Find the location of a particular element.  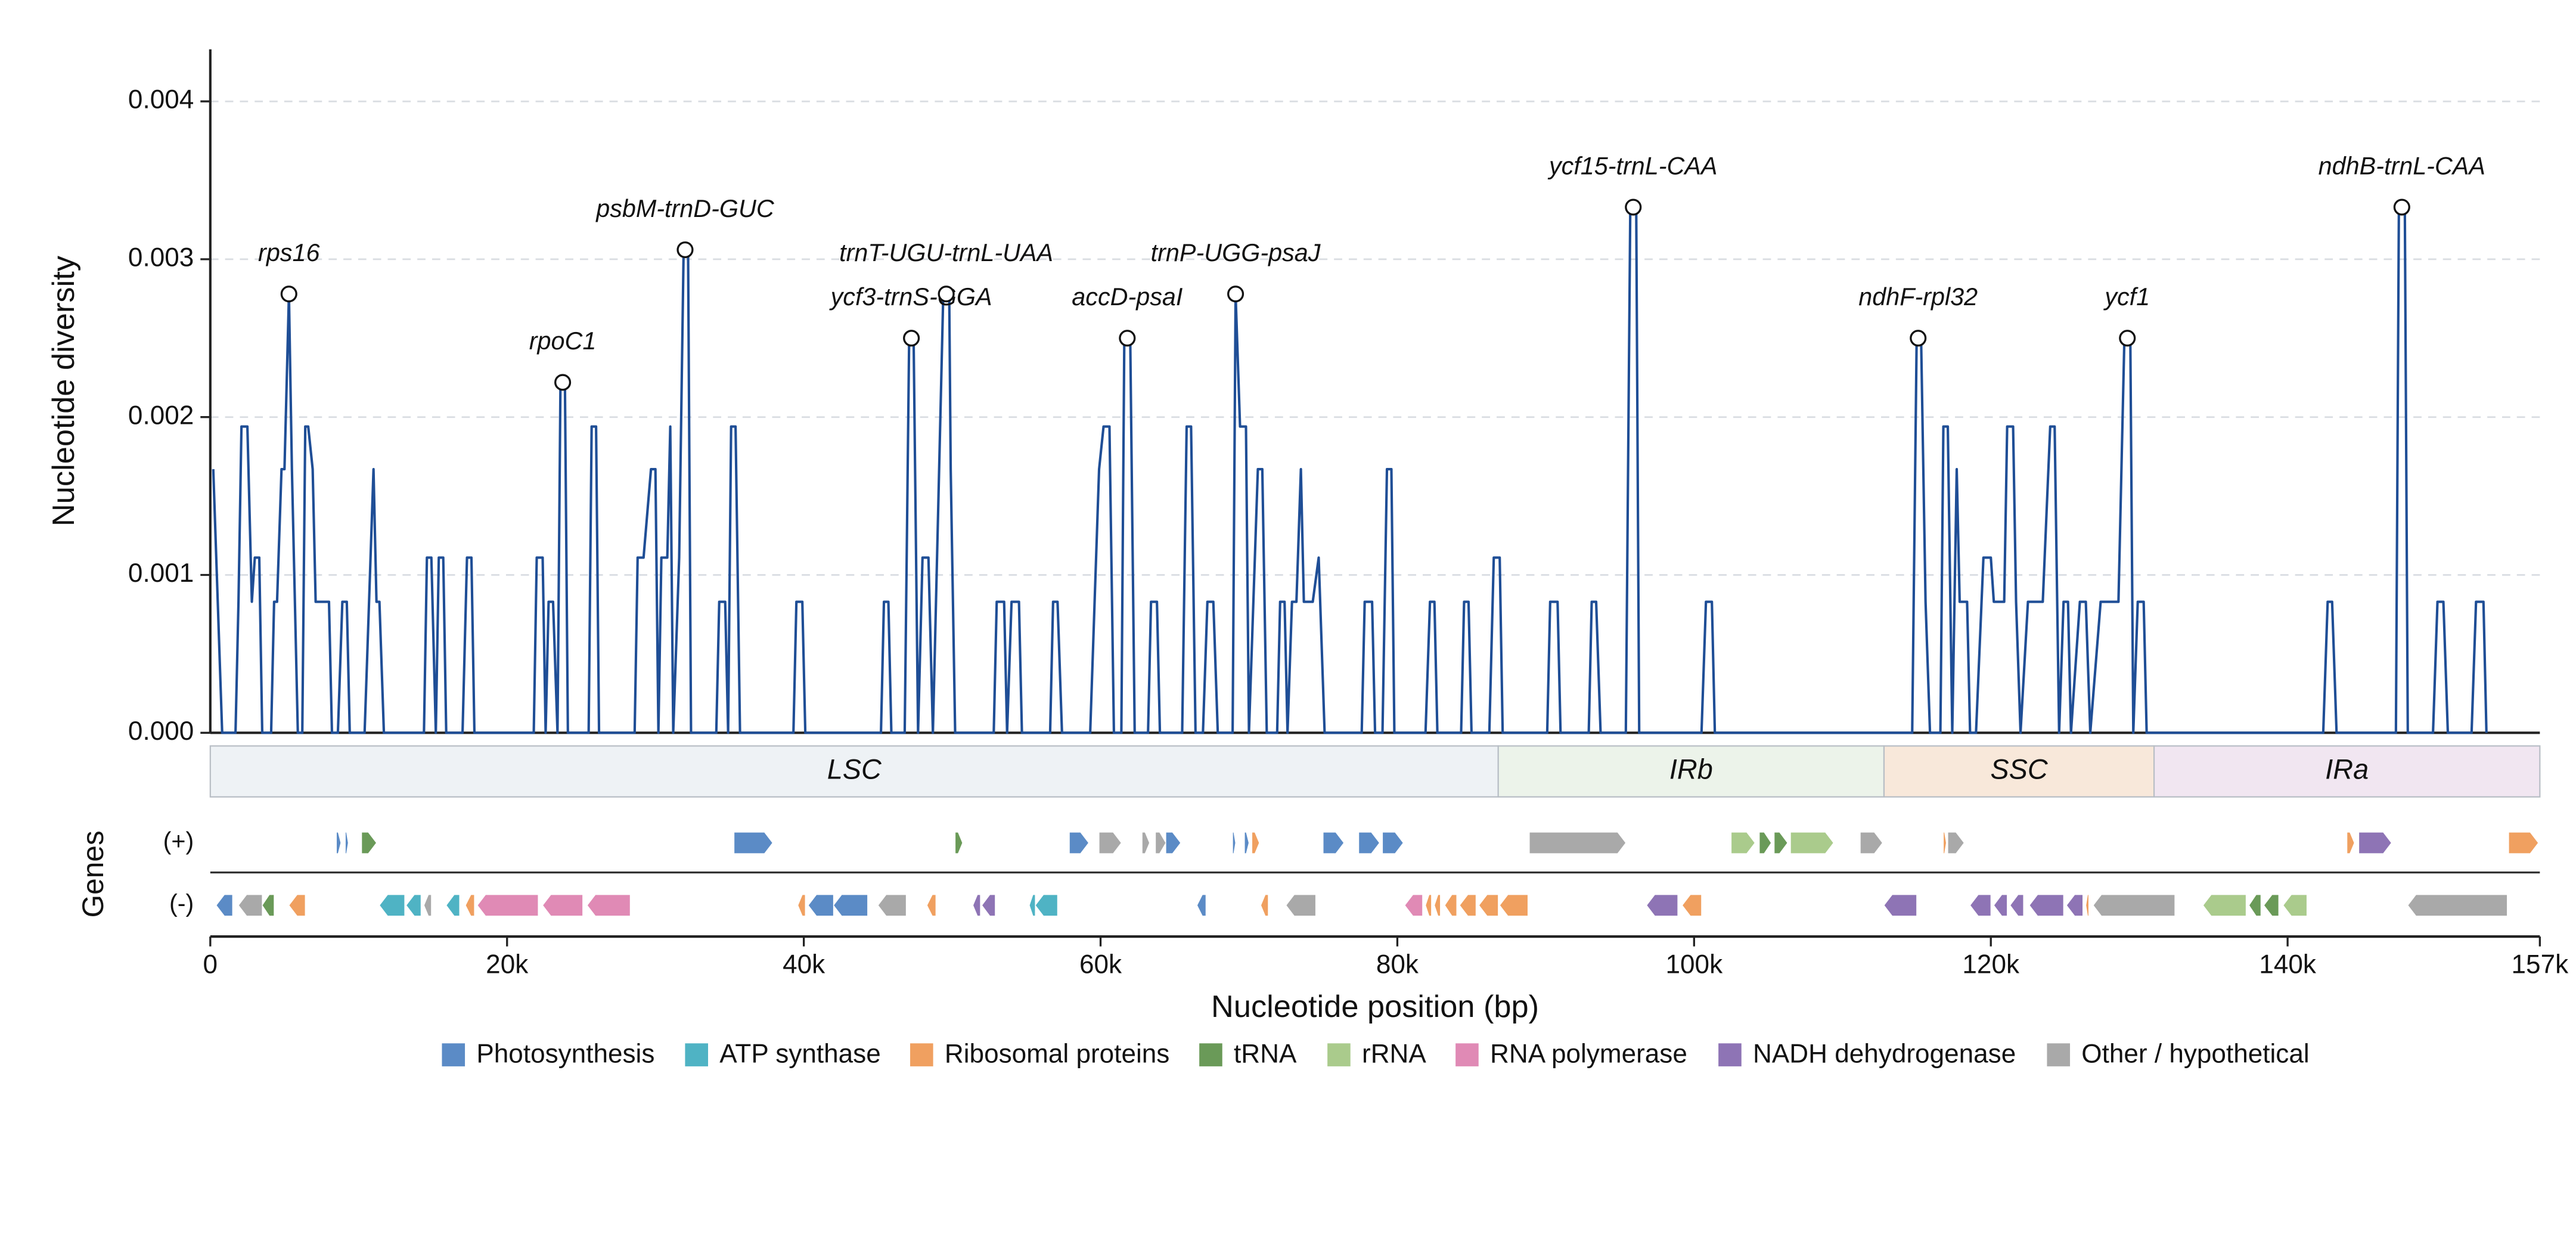

peak-label: psbM-trnD-GUC is located at coordinates (685, 208).